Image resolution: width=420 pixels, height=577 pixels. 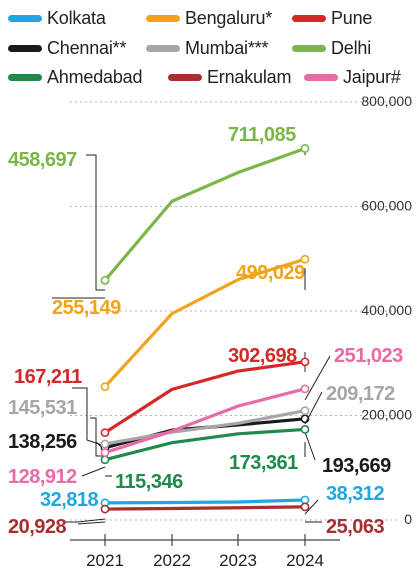 What do you see at coordinates (205, 323) in the screenshot?
I see `series-line-bengaluru` at bounding box center [205, 323].